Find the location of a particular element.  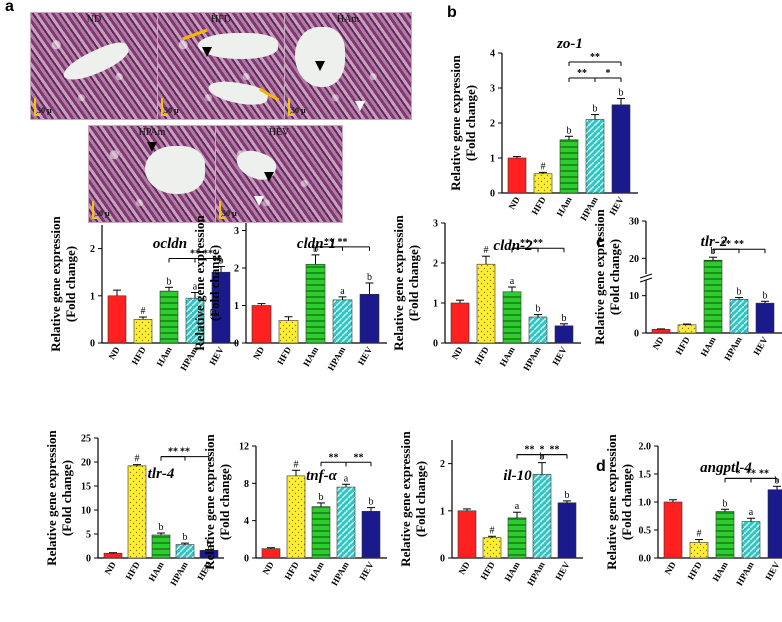

y-tick-label: 4 is located at coordinates (246, 521).